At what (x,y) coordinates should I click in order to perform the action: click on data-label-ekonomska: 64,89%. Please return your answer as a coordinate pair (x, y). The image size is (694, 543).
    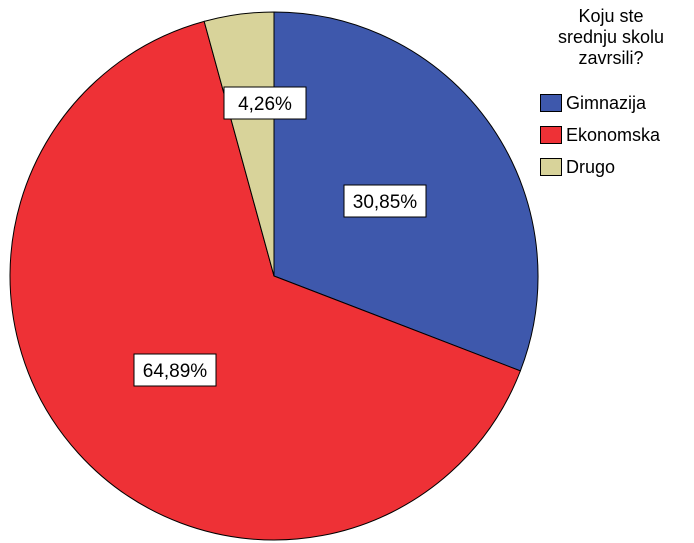
    Looking at the image, I should click on (175, 371).